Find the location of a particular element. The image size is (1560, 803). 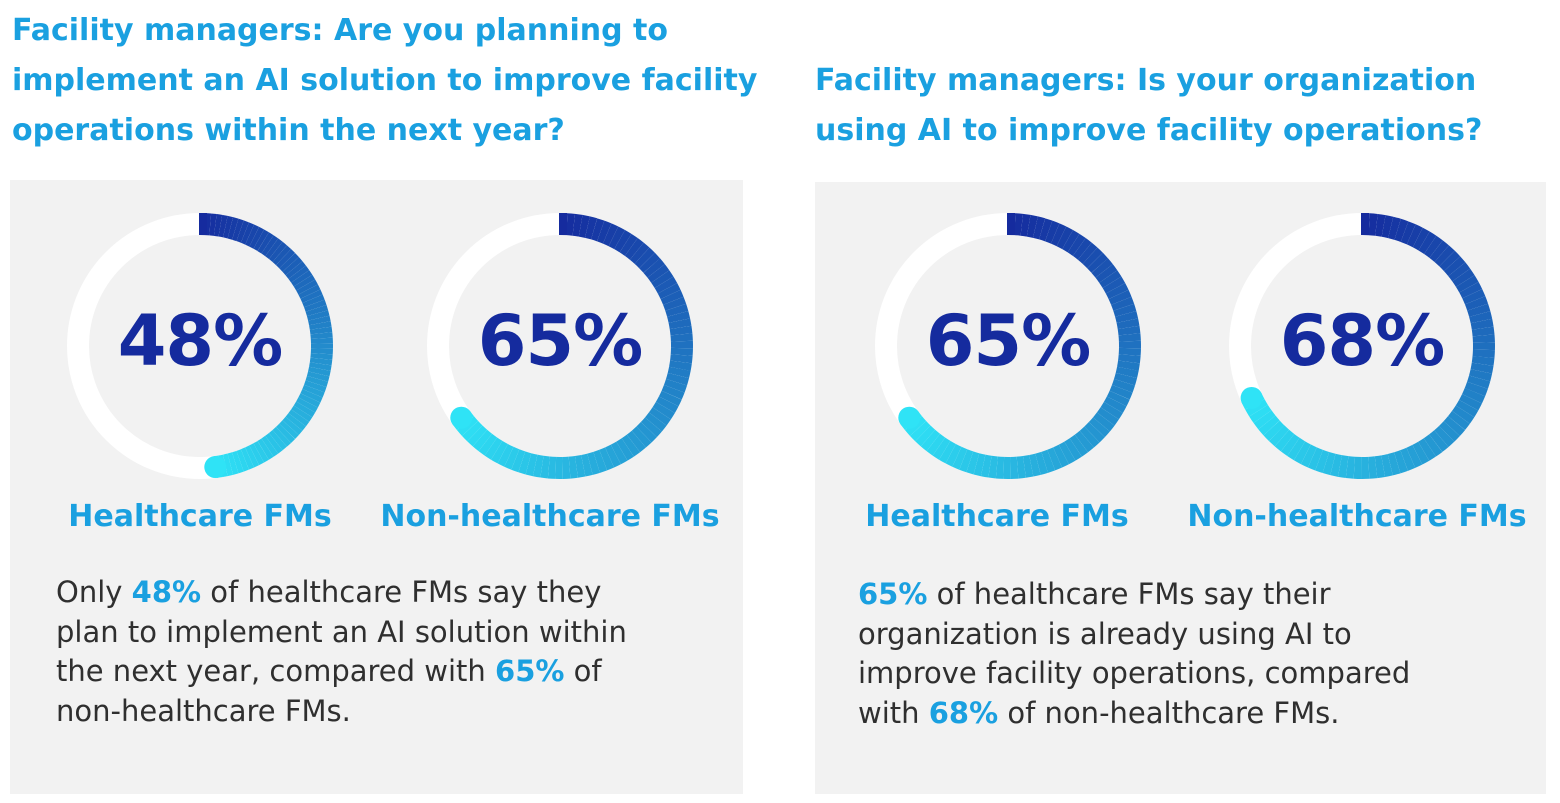

donut-chart-non-healthcare: 65% is located at coordinates (560, 346).